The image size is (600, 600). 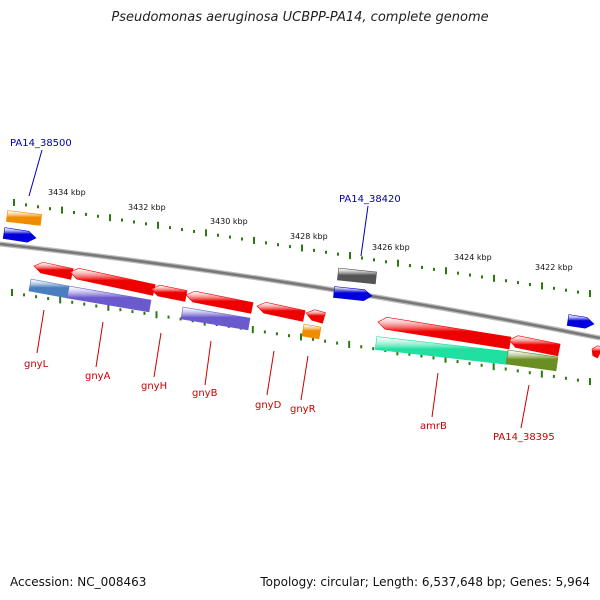 What do you see at coordinates (53, 270) in the screenshot?
I see `gene-arrow-gnyL` at bounding box center [53, 270].